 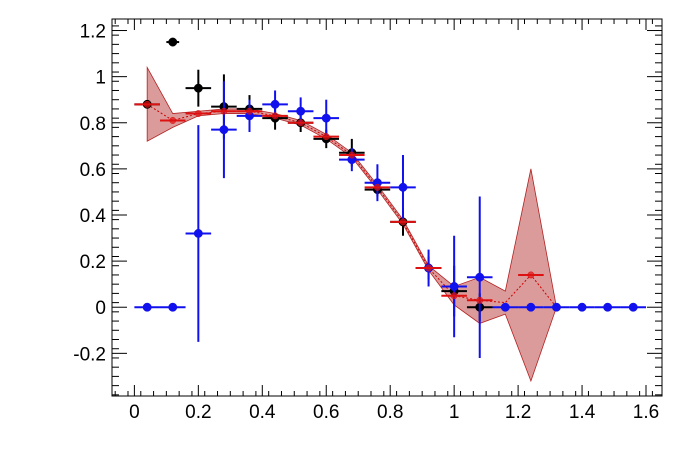 I want to click on x-tick-label: 0, so click(x=134, y=412).